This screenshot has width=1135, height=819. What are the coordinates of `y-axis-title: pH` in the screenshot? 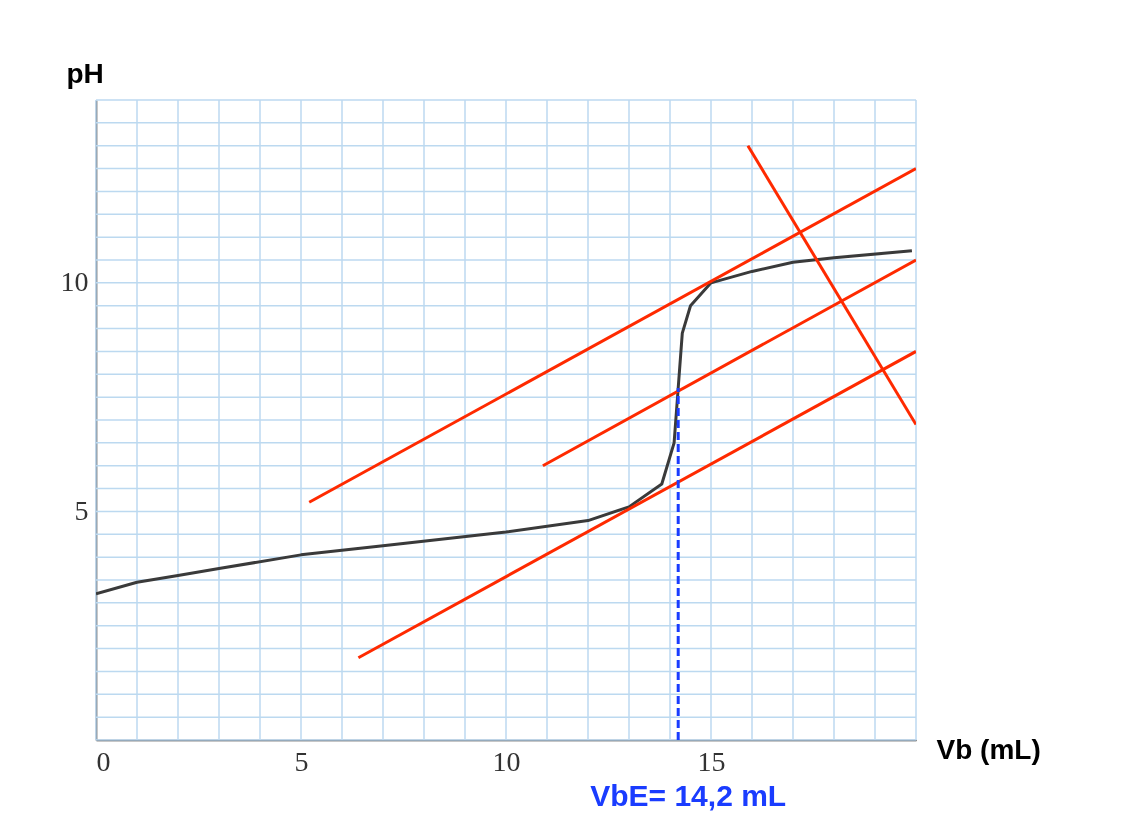 It's located at (85, 73).